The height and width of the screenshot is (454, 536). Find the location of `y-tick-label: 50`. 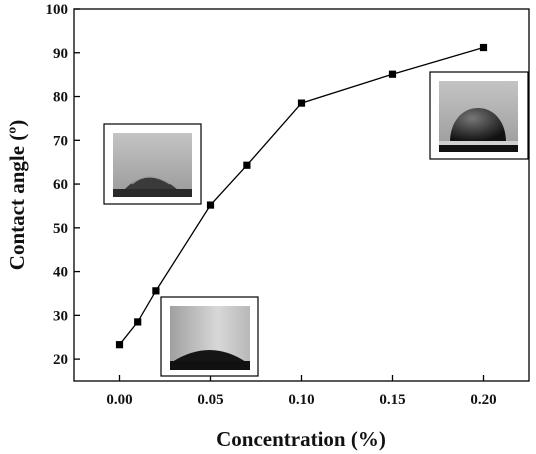

y-tick-label: 50 is located at coordinates (60, 229).